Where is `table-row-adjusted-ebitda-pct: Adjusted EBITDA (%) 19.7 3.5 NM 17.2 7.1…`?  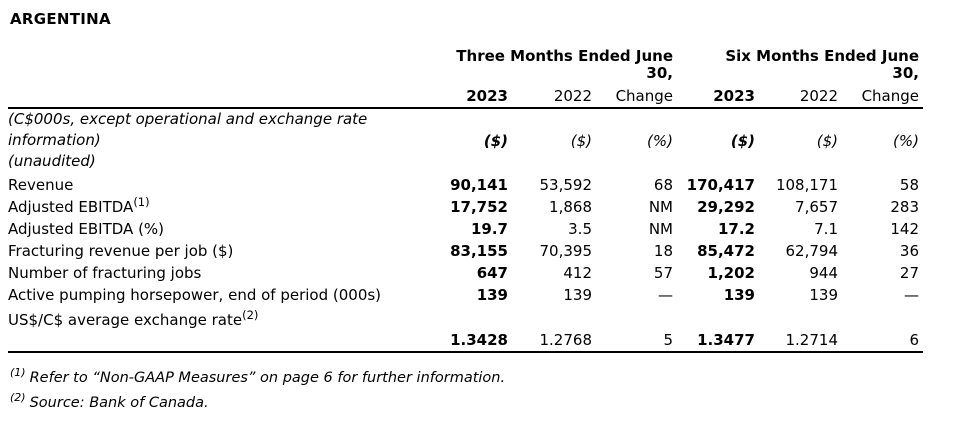
table-row-adjusted-ebitda-pct: Adjusted EBITDA (%) 19.7 3.5 NM 17.2 7.1… is located at coordinates (465, 227).